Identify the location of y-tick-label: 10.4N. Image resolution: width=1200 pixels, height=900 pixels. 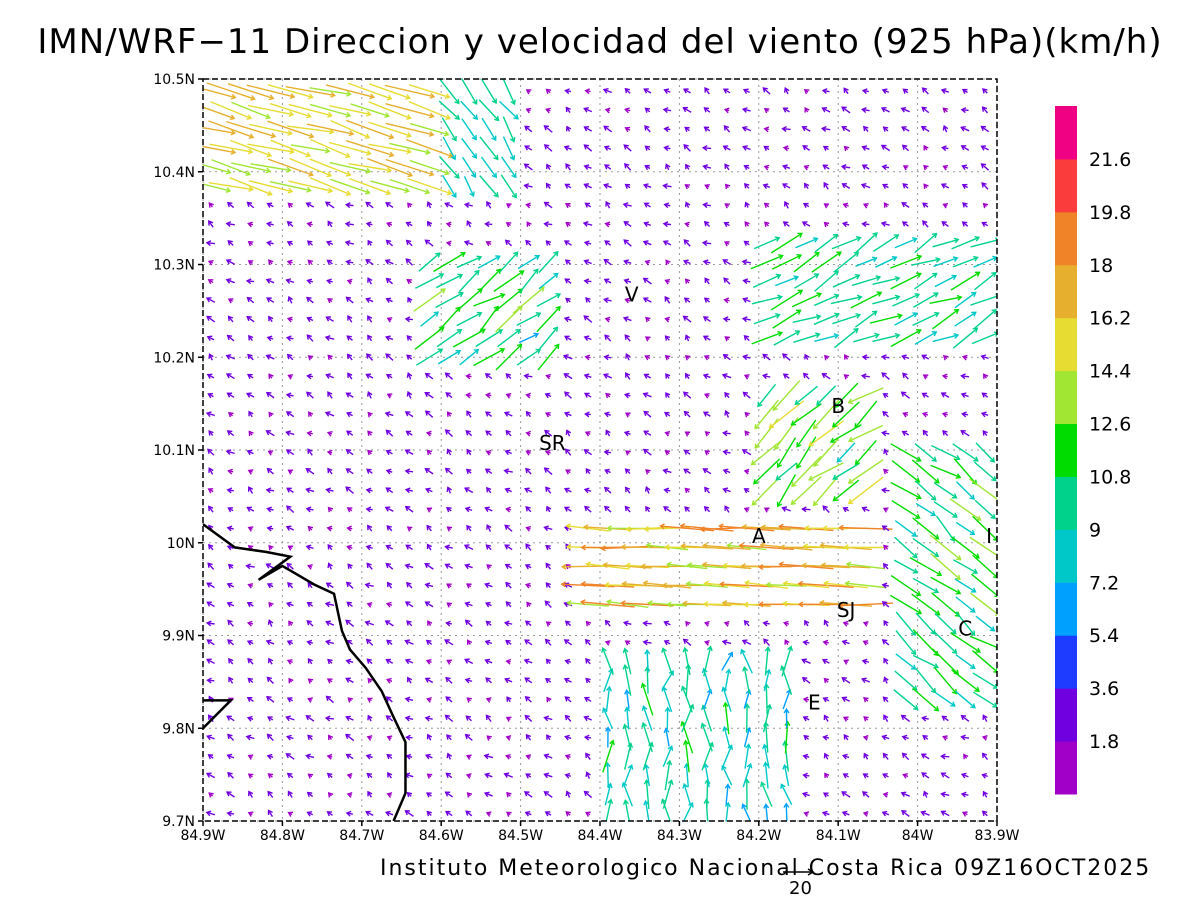
(174, 173).